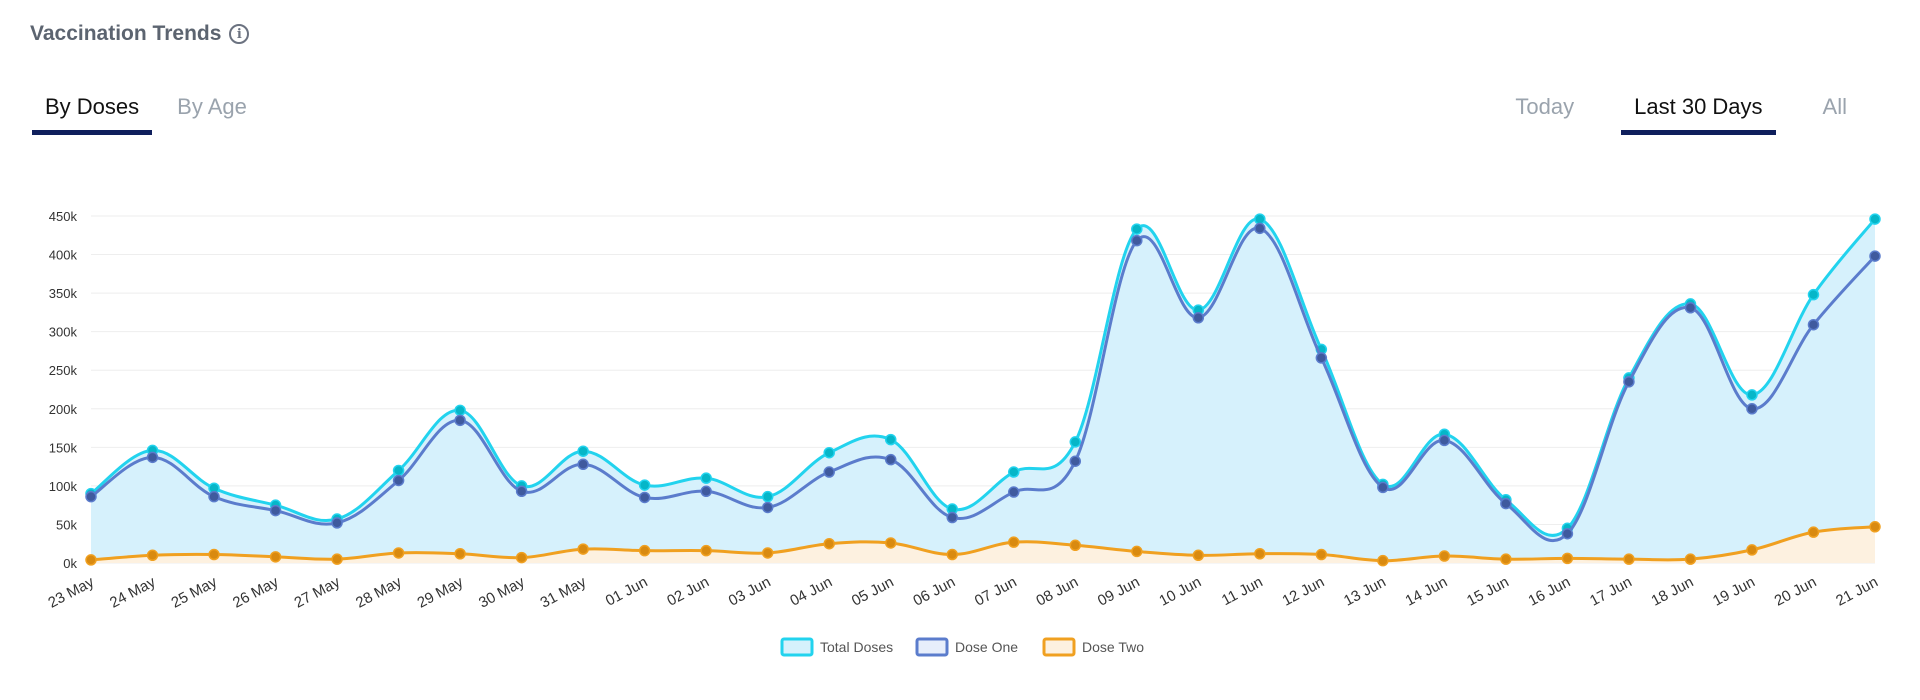  I want to click on tab-by-doses: By Doses, so click(92, 114).